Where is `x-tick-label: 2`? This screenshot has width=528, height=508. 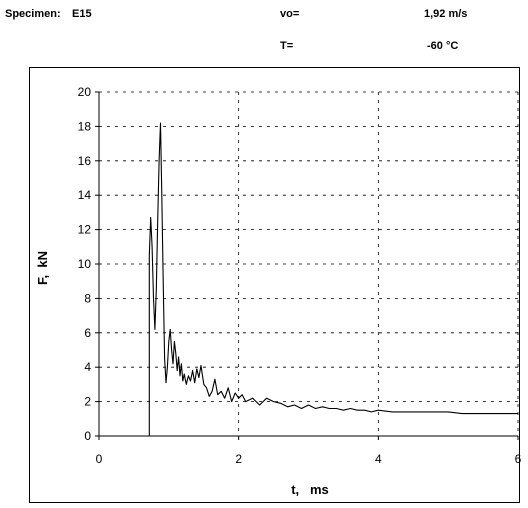
x-tick-label: 2 is located at coordinates (238, 459).